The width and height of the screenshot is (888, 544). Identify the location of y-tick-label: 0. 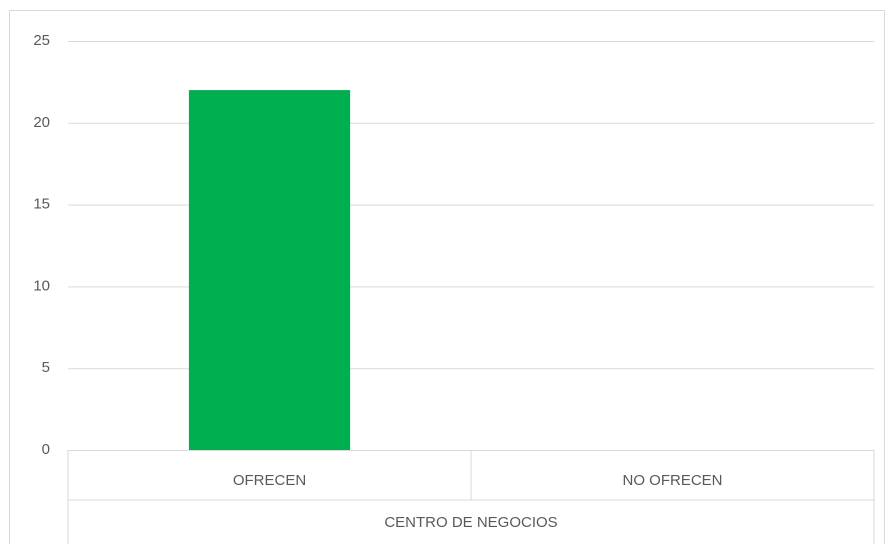
(46, 449).